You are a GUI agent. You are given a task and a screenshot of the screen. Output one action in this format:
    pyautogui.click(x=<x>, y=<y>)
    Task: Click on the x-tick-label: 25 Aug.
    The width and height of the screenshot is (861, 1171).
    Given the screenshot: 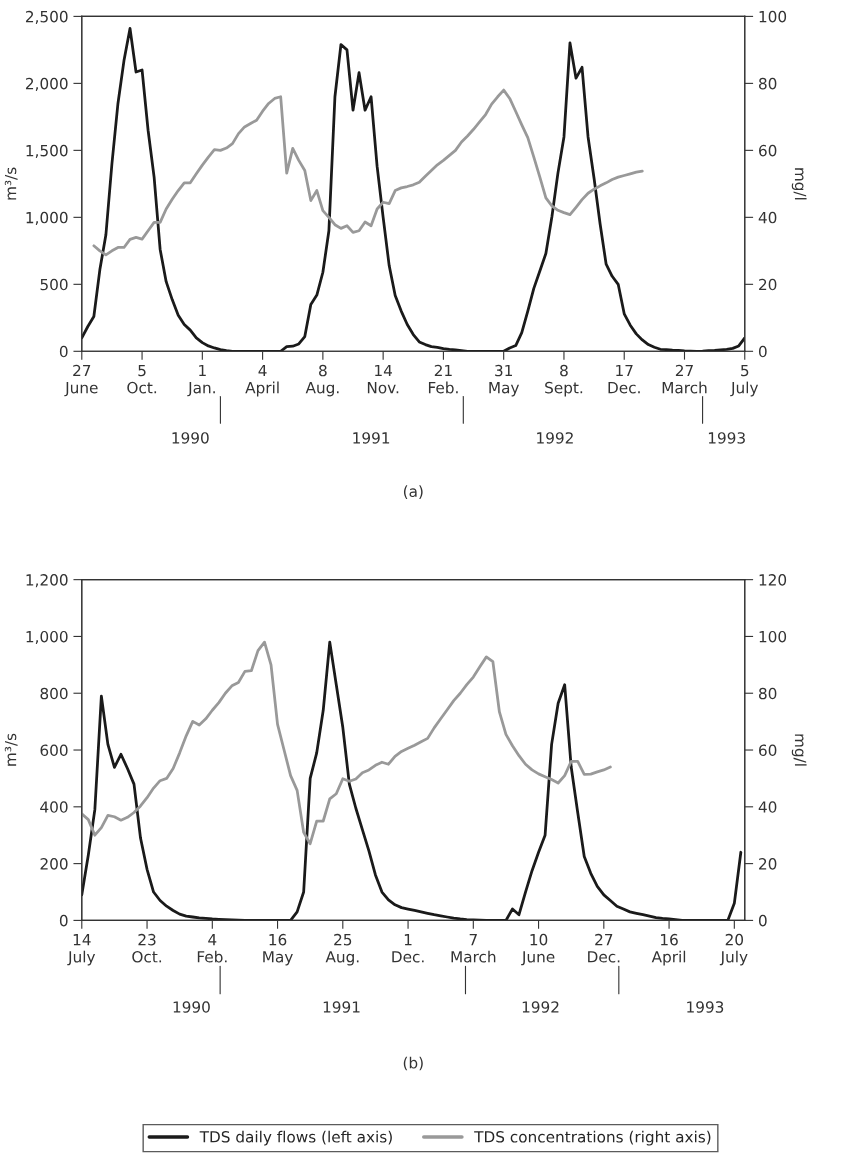 What is the action you would take?
    pyautogui.click(x=342, y=949)
    